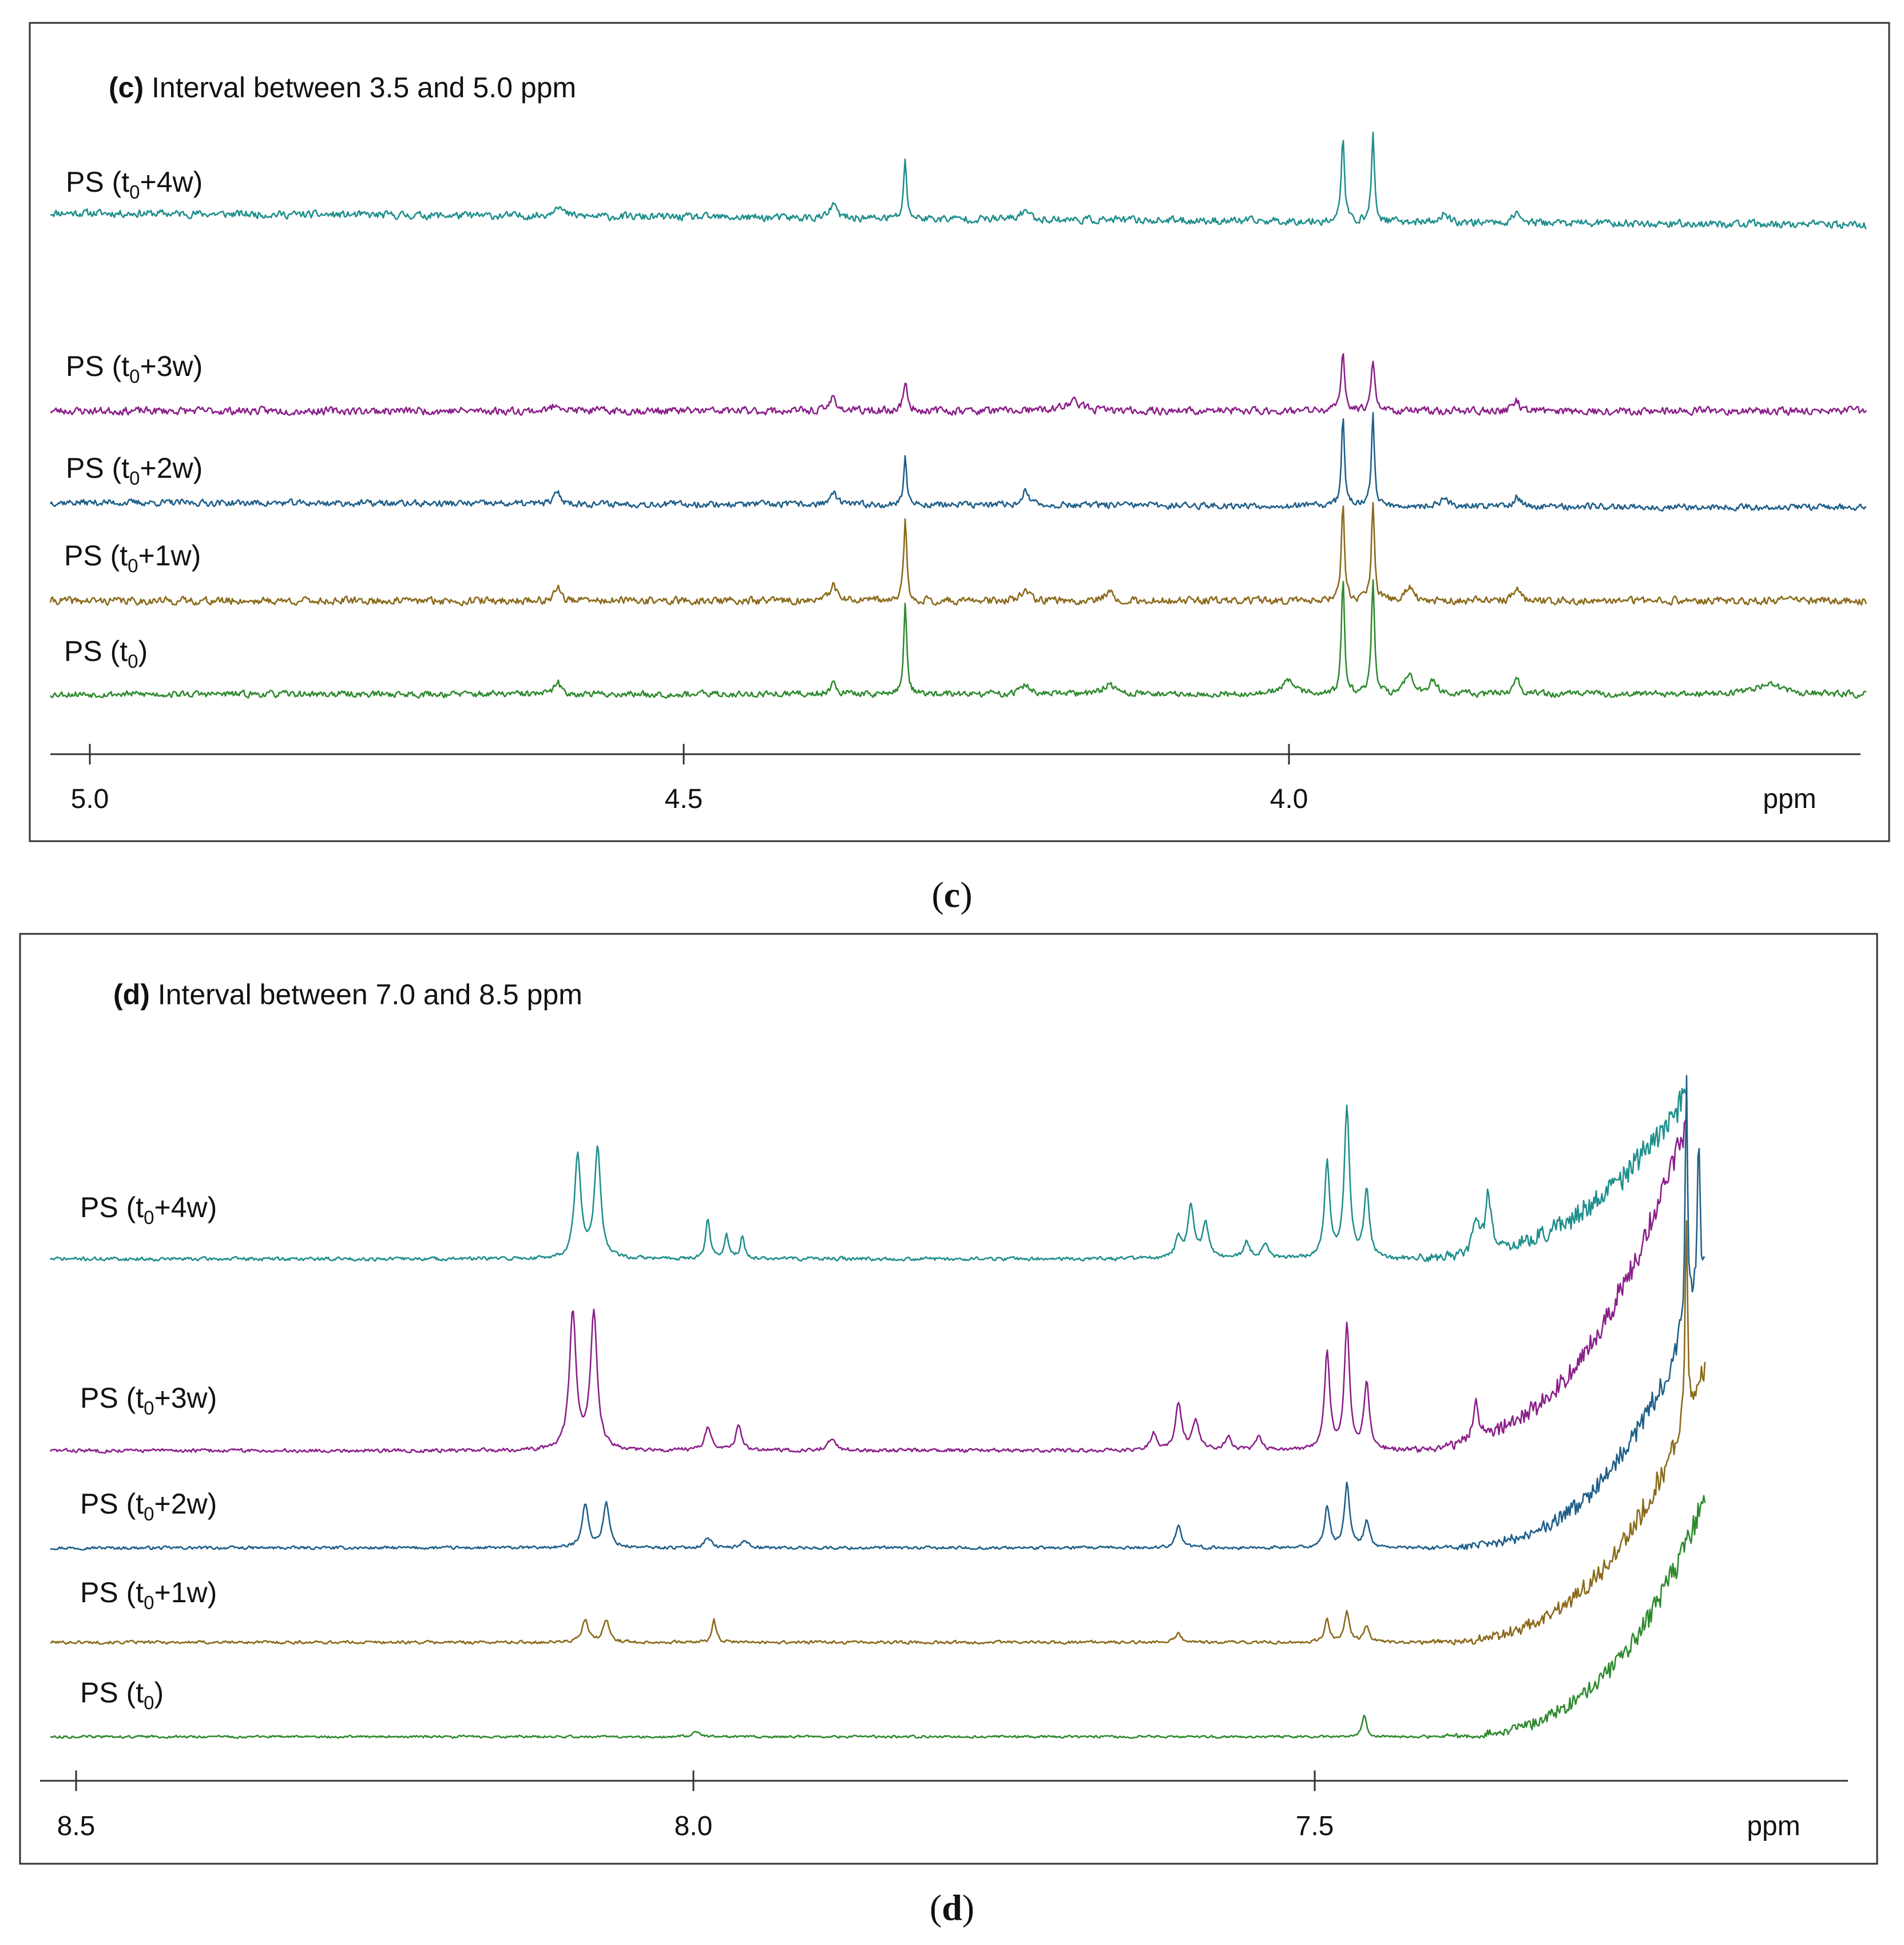 The image size is (1904, 1945). I want to click on panel-c-title: (c) Interval between 3.5 and 5.0 ppm, so click(342, 88).